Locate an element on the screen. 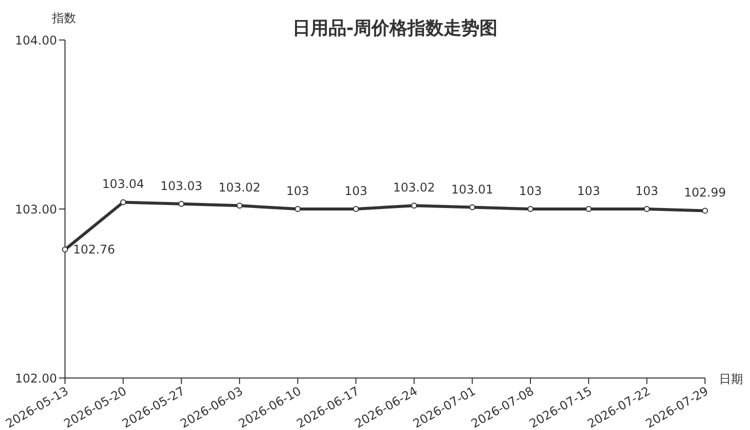 The width and height of the screenshot is (750, 430). y-tick-label: 102.00 is located at coordinates (36, 378).